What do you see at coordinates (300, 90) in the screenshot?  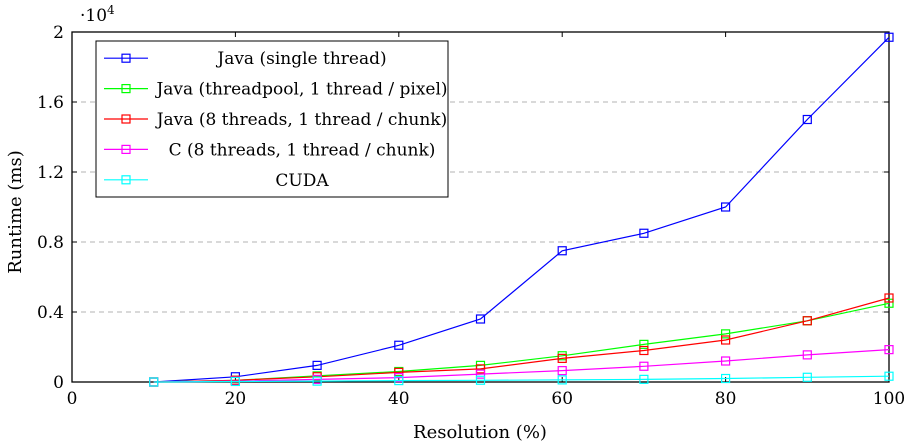 I see `legend-label: Java (threadpool, 1 thread / pixel)` at bounding box center [300, 90].